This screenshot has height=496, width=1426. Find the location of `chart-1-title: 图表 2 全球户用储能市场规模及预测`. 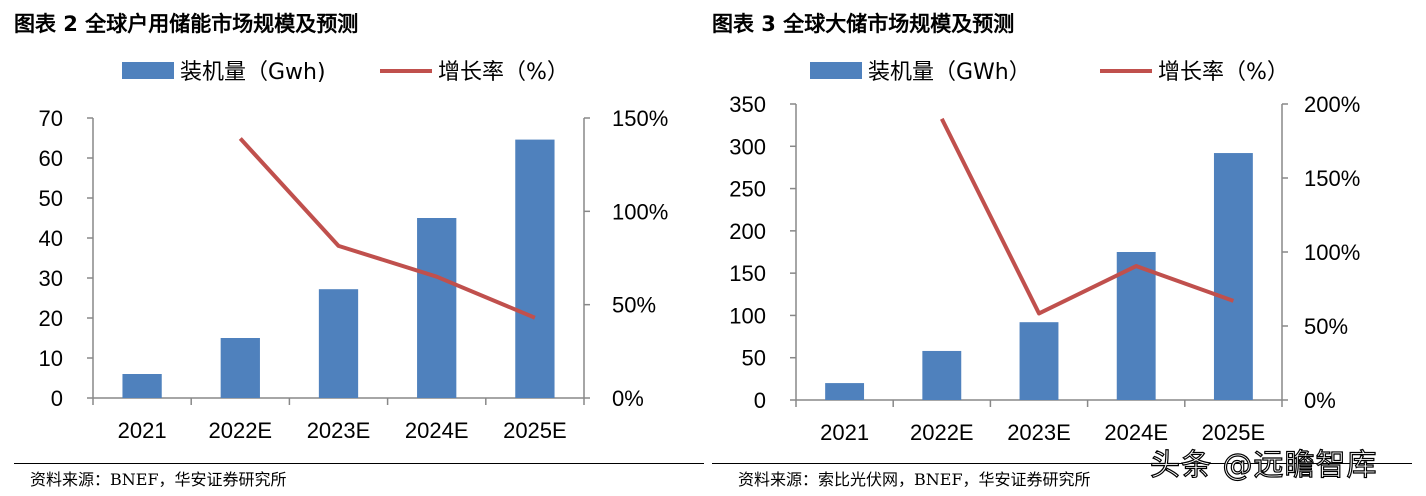

chart-1-title: 图表 2 全球户用储能市场规模及预测 is located at coordinates (186, 24).